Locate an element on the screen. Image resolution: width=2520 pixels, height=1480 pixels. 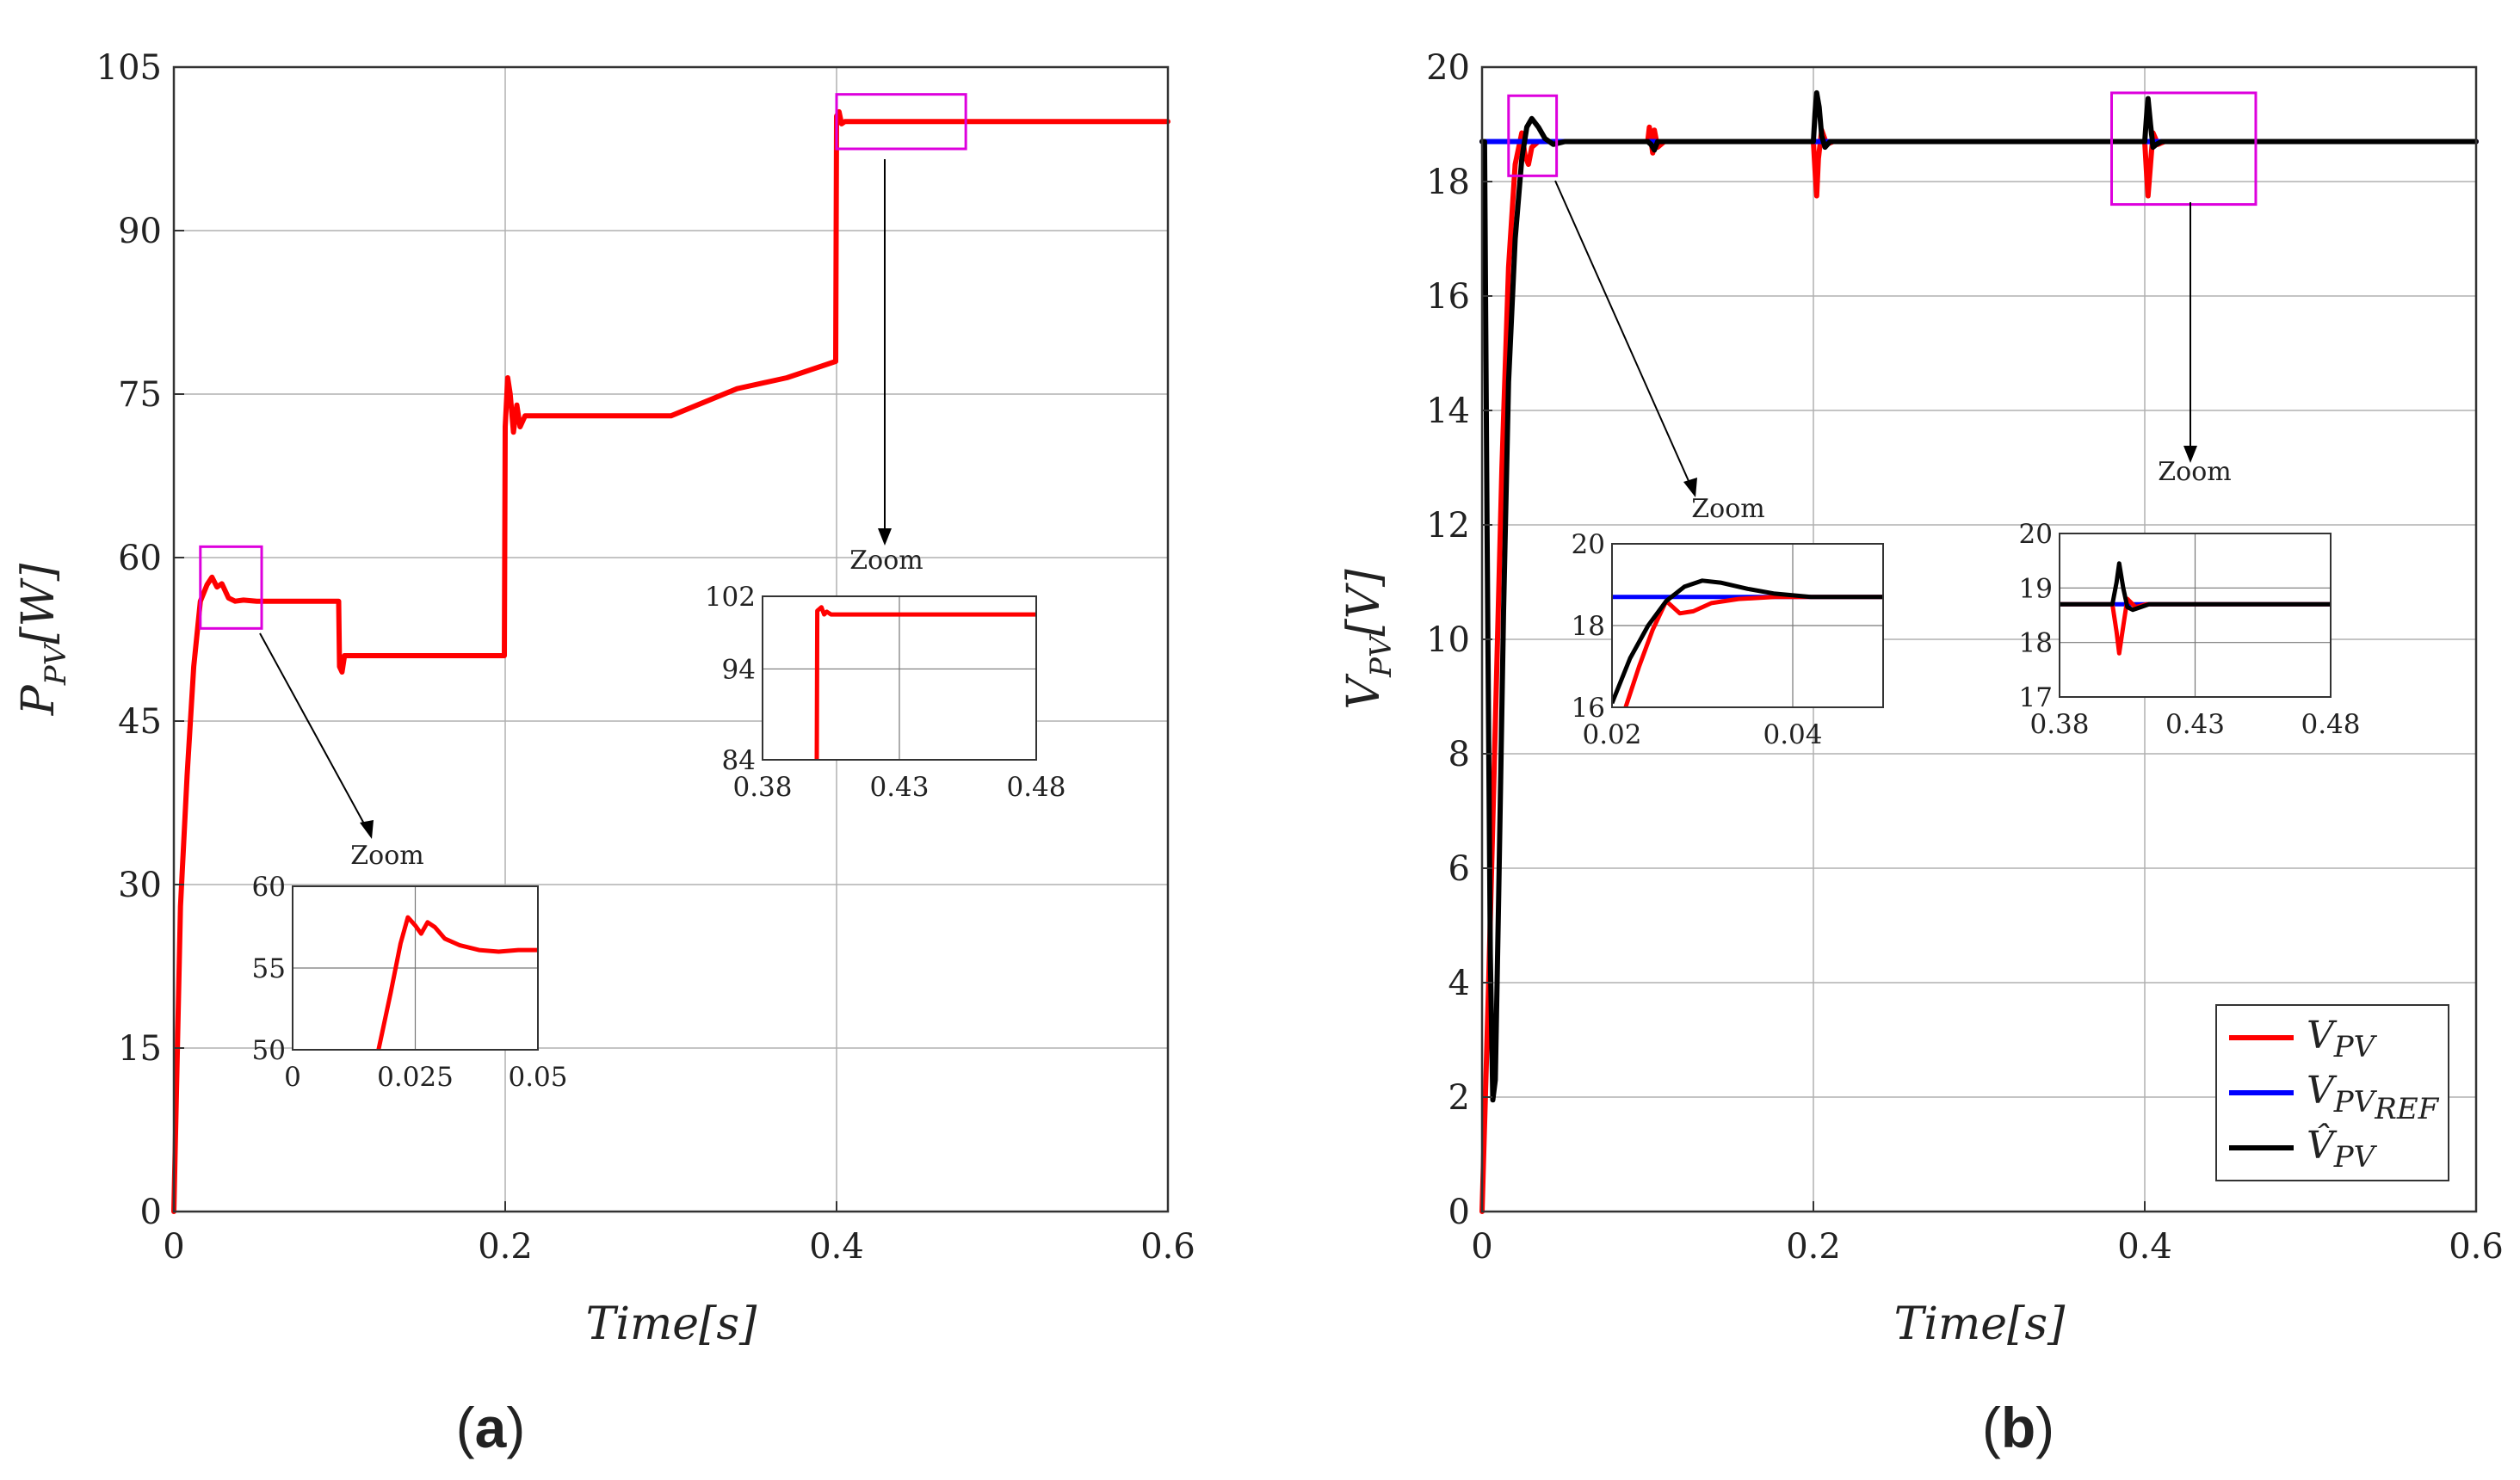
y-tick-label: 4 is located at coordinates (1459, 983).